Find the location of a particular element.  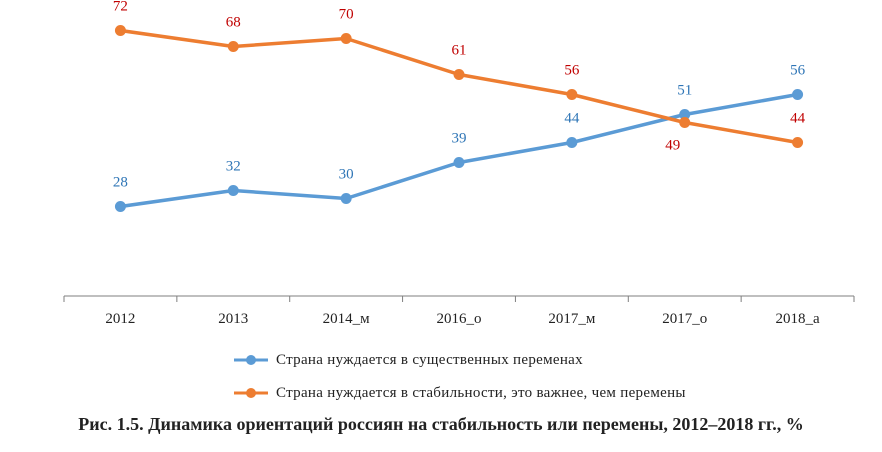

data-label: 68 is located at coordinates (233, 23).